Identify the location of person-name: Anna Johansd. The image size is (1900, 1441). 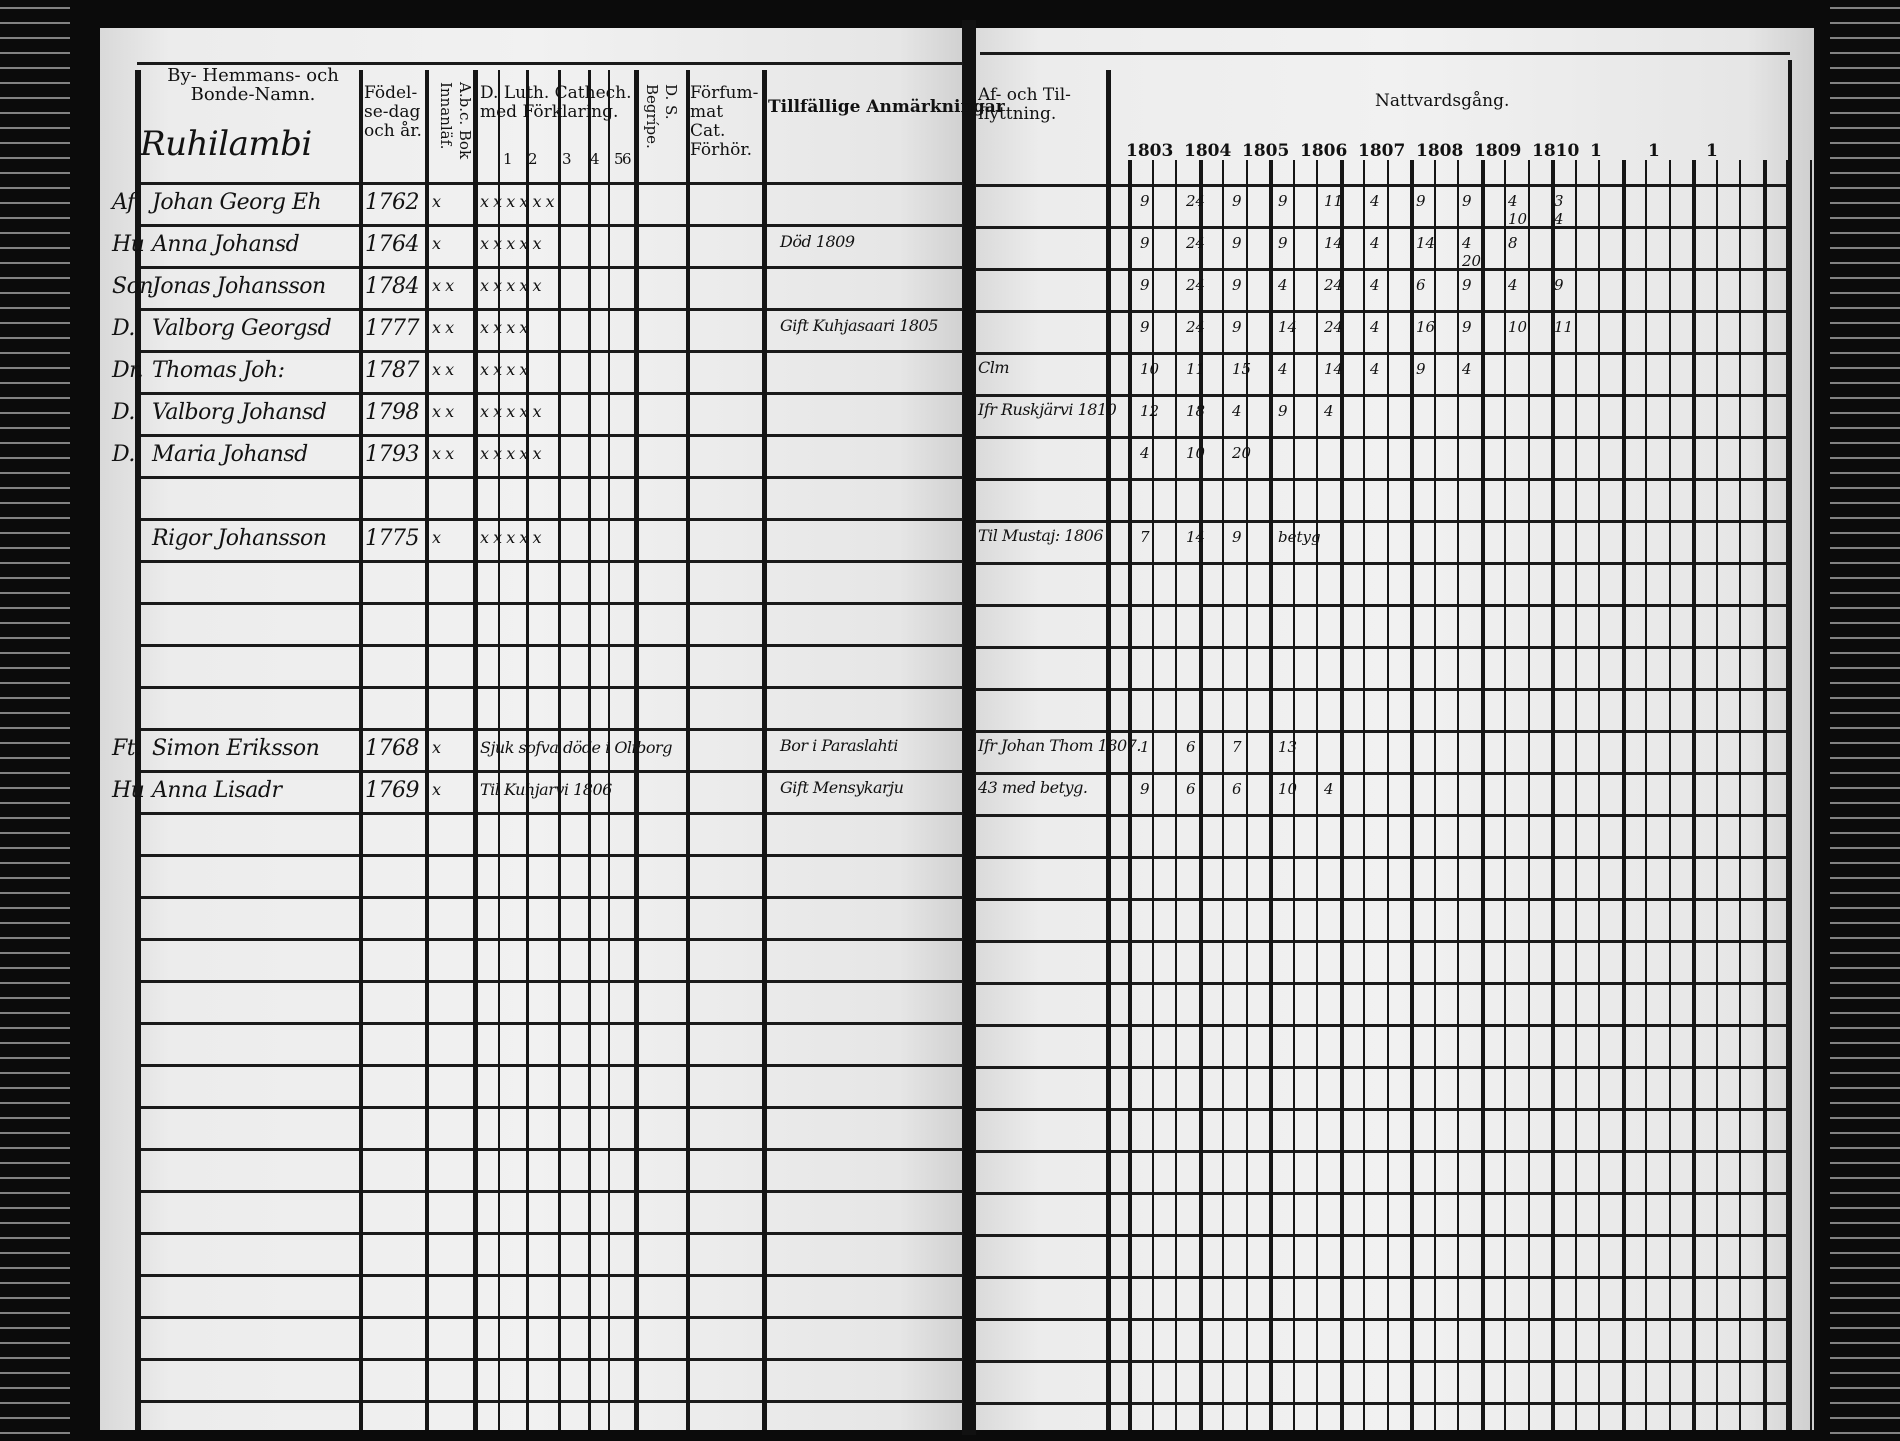
(226, 244).